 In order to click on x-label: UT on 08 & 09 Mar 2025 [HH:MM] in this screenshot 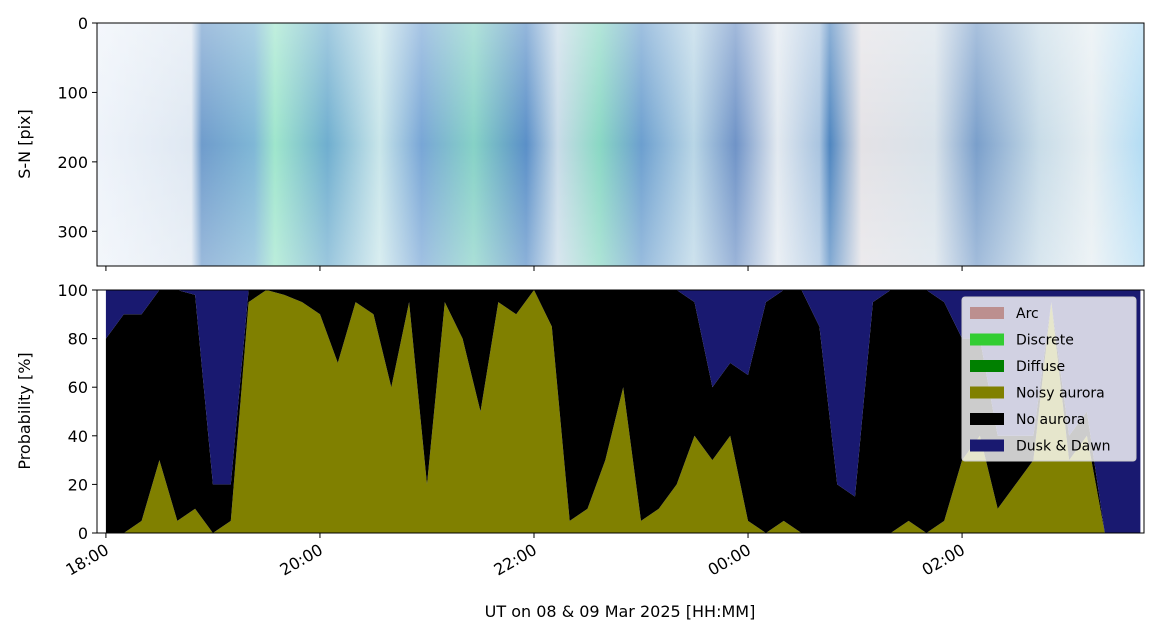, I will do `click(620, 611)`.